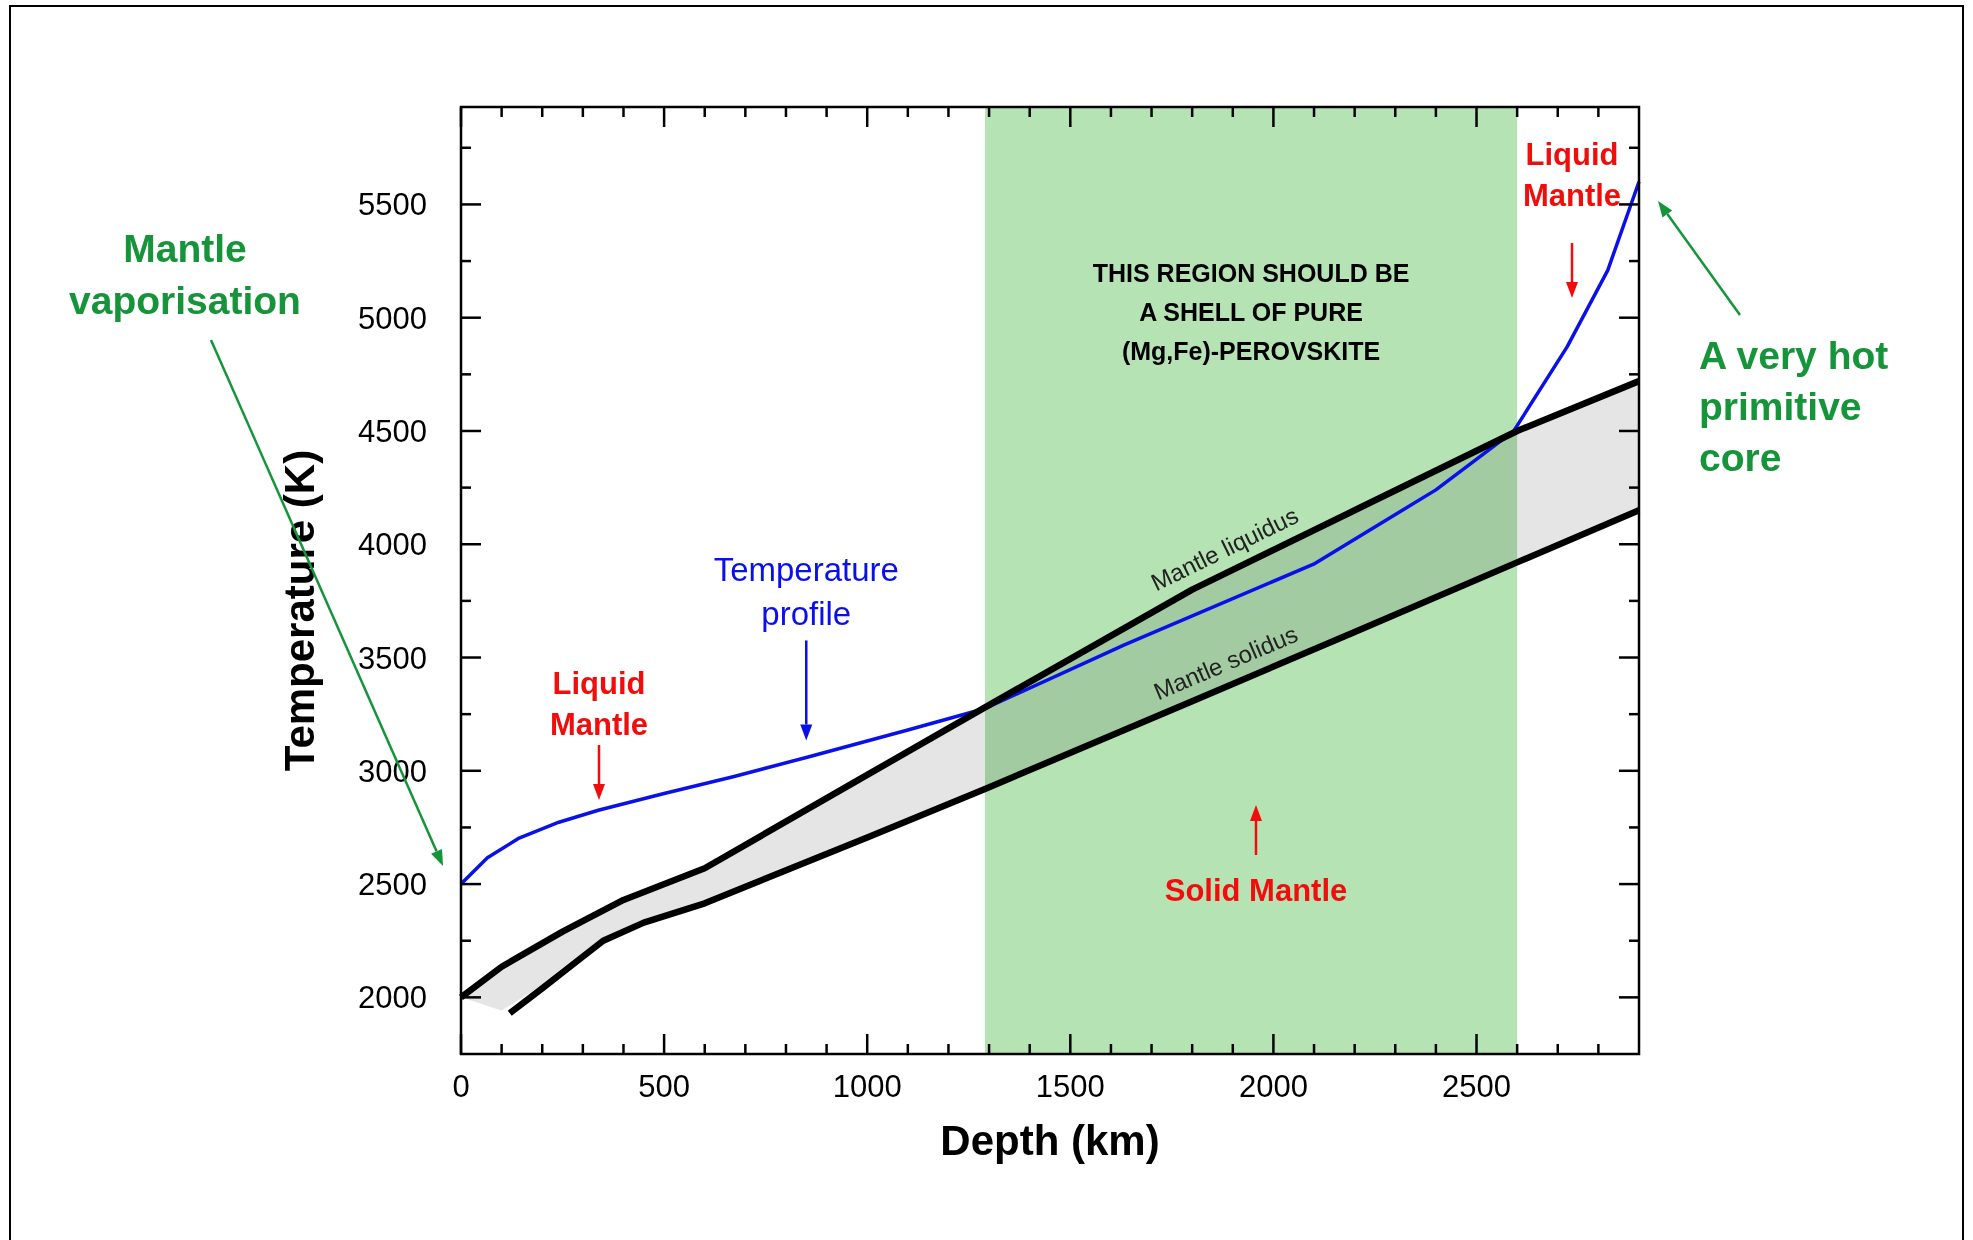  What do you see at coordinates (392, 205) in the screenshot?
I see `y-tick-label: 5500` at bounding box center [392, 205].